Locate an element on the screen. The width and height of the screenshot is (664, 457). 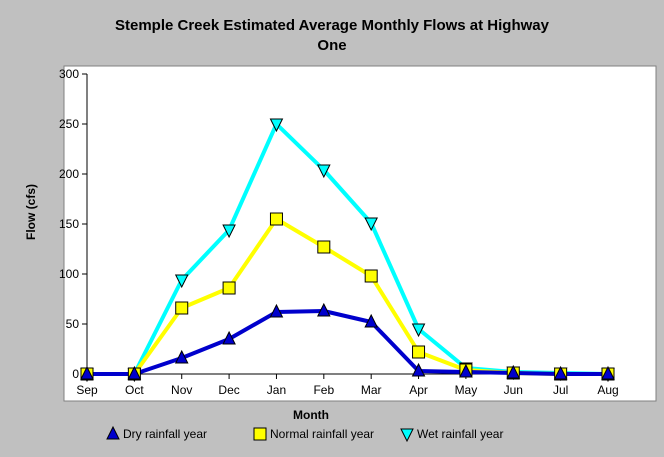
x-tick-label: Nov is located at coordinates (181, 390).